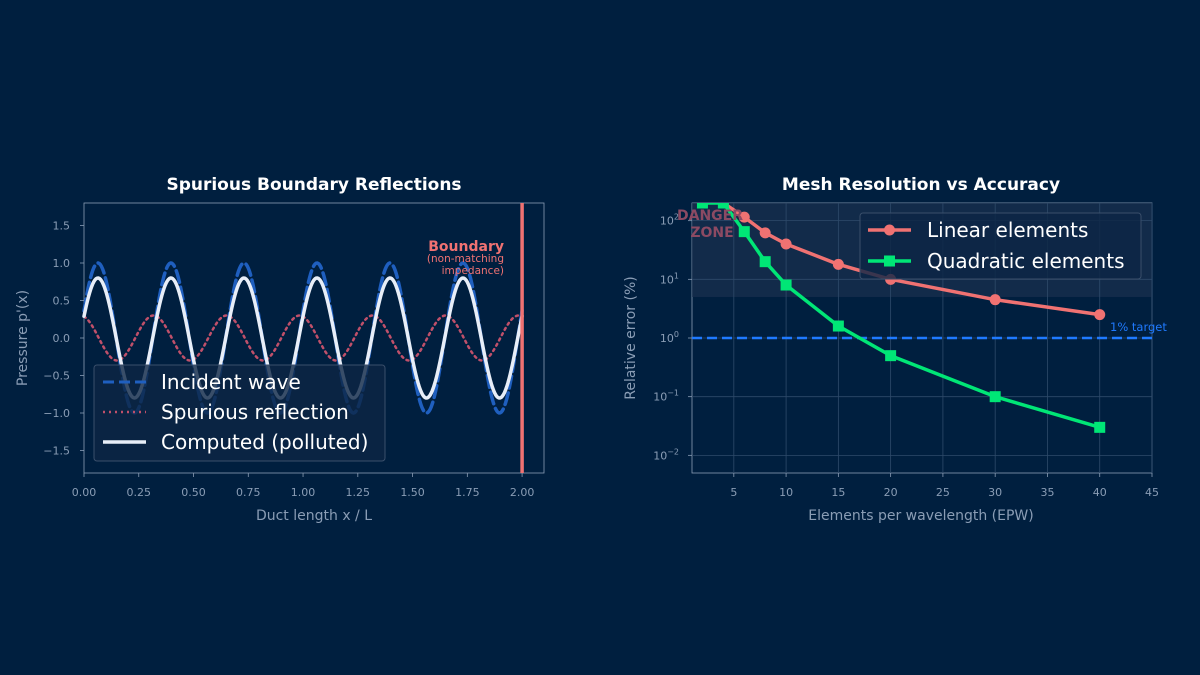 Image resolution: width=1200 pixels, height=675 pixels. Describe the element at coordinates (139, 492) in the screenshot. I see `x-tick-label: 0.25` at that location.